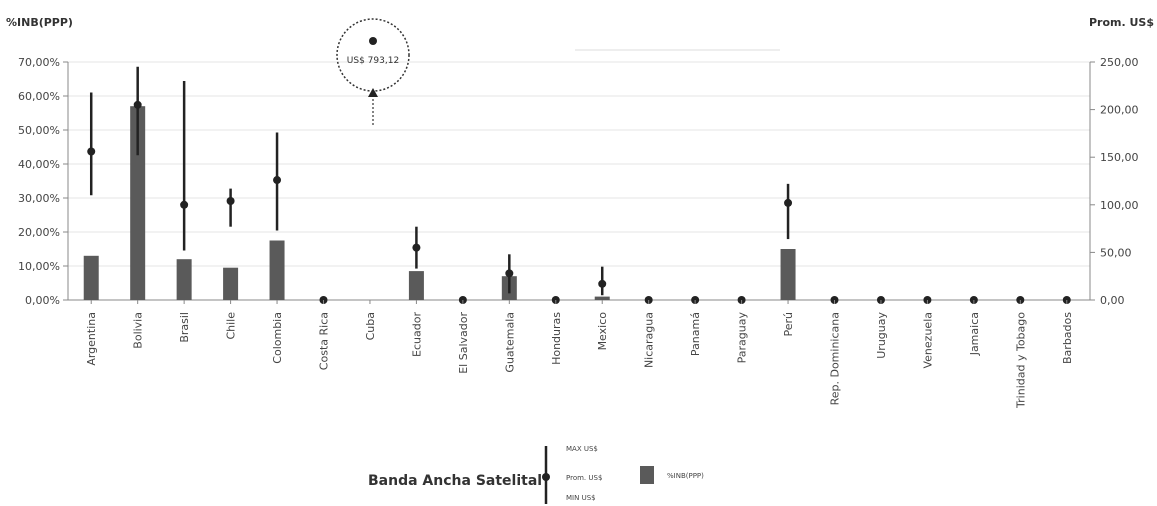  What do you see at coordinates (39, 164) in the screenshot?
I see `left-tick-label: 40,00%` at bounding box center [39, 164].